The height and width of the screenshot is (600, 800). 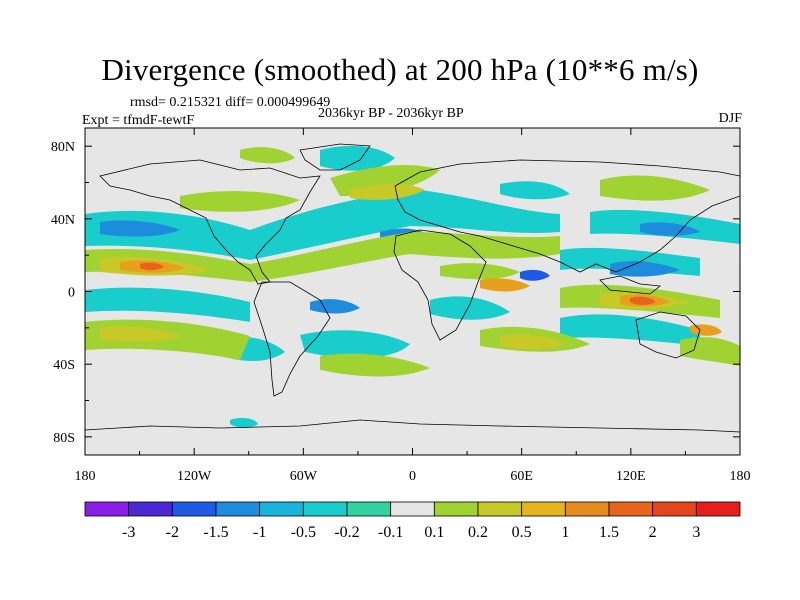 What do you see at coordinates (215, 532) in the screenshot?
I see `colorbar-label: -1.5` at bounding box center [215, 532].